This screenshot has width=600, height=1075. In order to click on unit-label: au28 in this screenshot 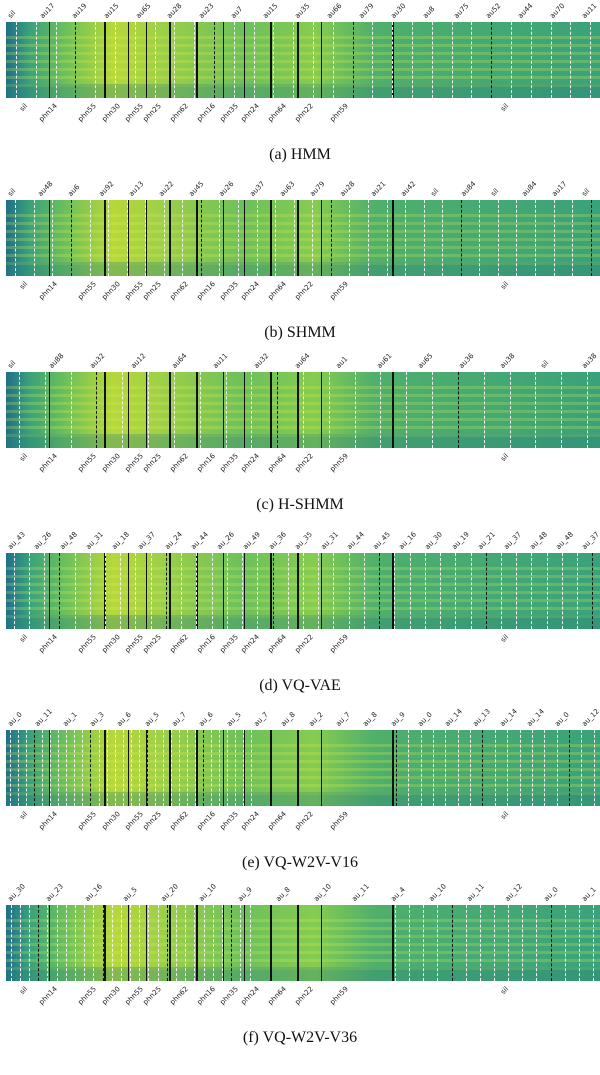, I will do `click(174, 10)`.